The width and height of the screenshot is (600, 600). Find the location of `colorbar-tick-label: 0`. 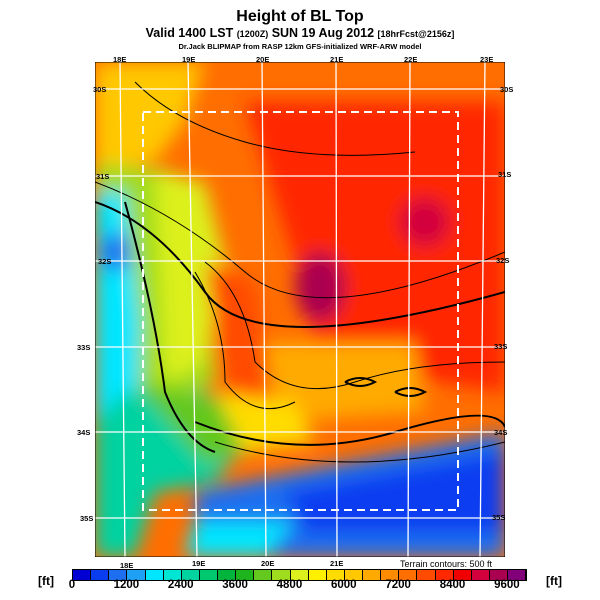

colorbar-tick-label: 0 is located at coordinates (72, 585).